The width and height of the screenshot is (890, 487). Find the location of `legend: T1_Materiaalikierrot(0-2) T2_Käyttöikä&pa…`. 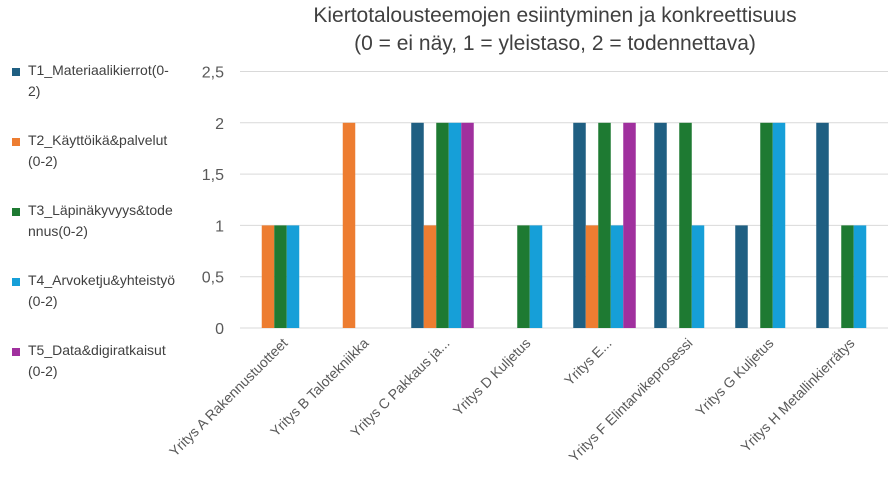

legend: T1_Materiaalikierrot(0-2) T2_Käyttöikä&pa… is located at coordinates (95, 235).